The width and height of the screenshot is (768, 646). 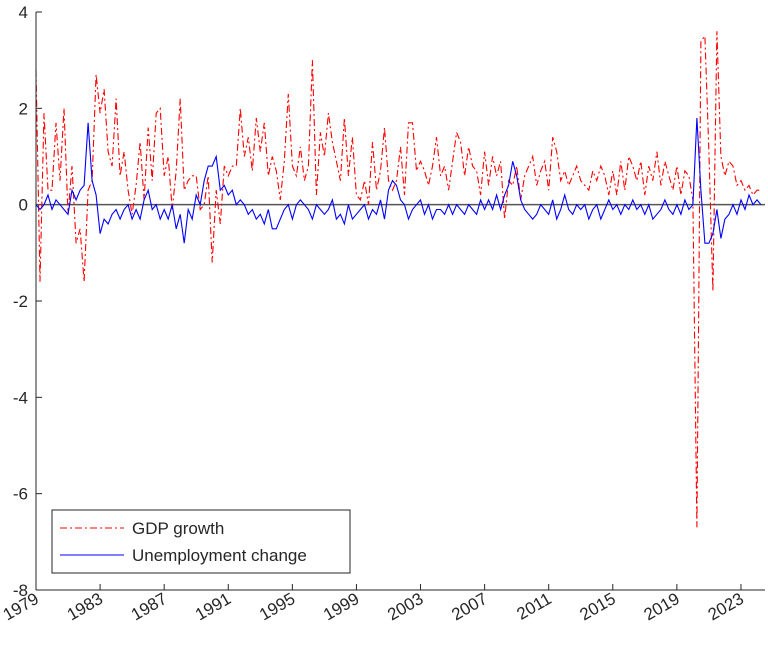 I want to click on x-tick-label: 2011, so click(x=534, y=606).